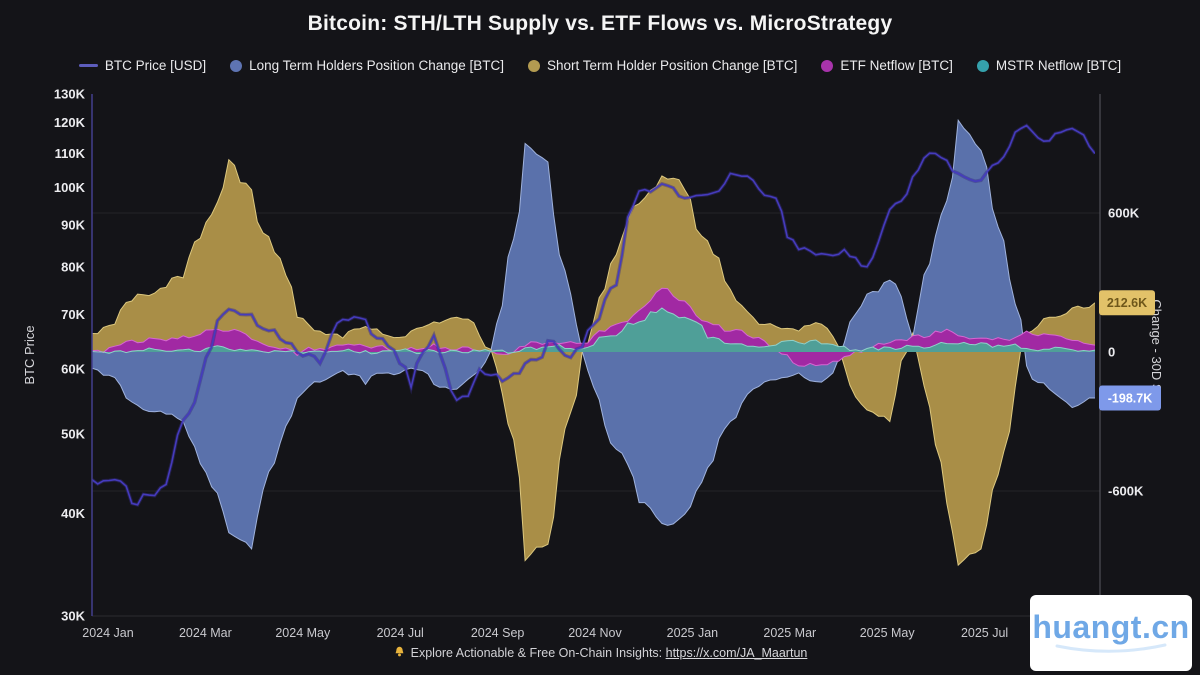 The width and height of the screenshot is (1200, 675). I want to click on legend-label: Short Term Holder Position Change [BTC], so click(672, 65).